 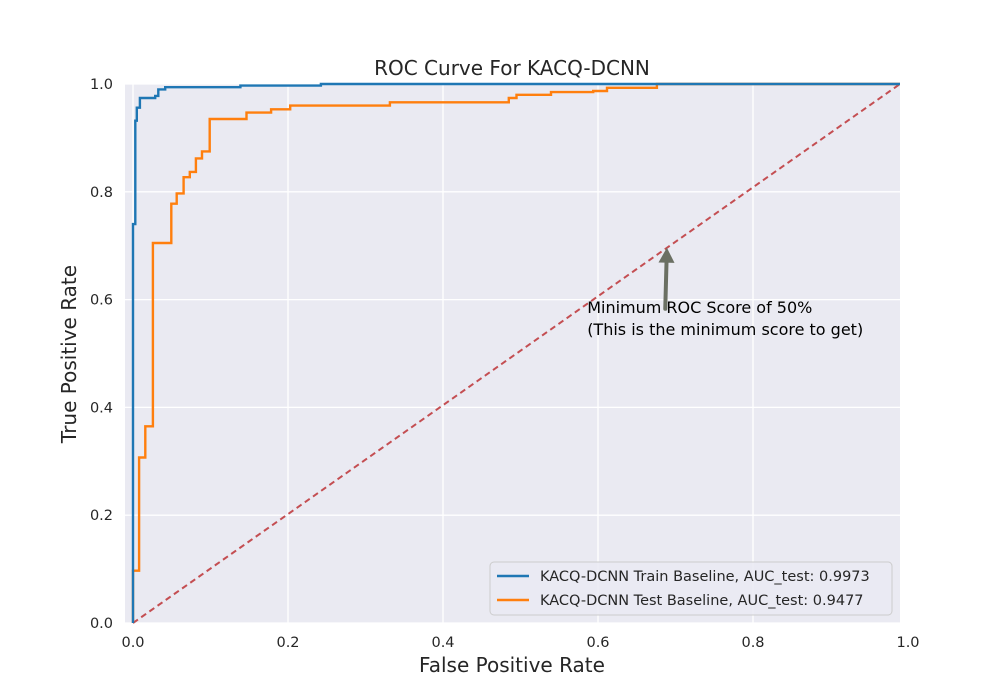 I want to click on y-tick-label: 0.2, so click(x=101, y=516).